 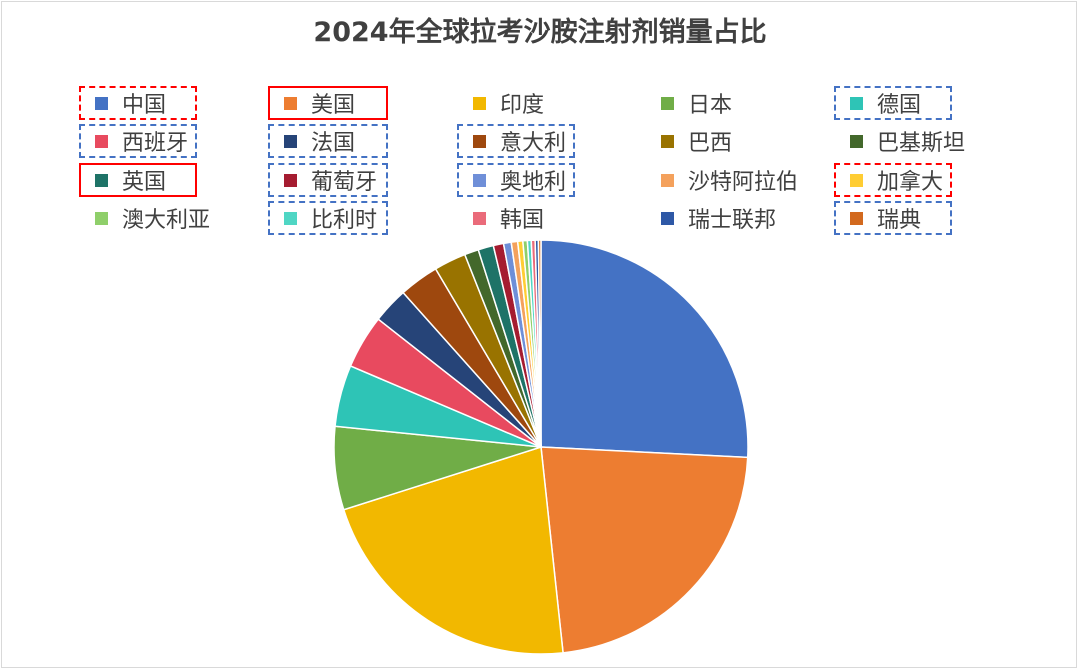 I want to click on legend-label: 韩国, so click(x=522, y=220).